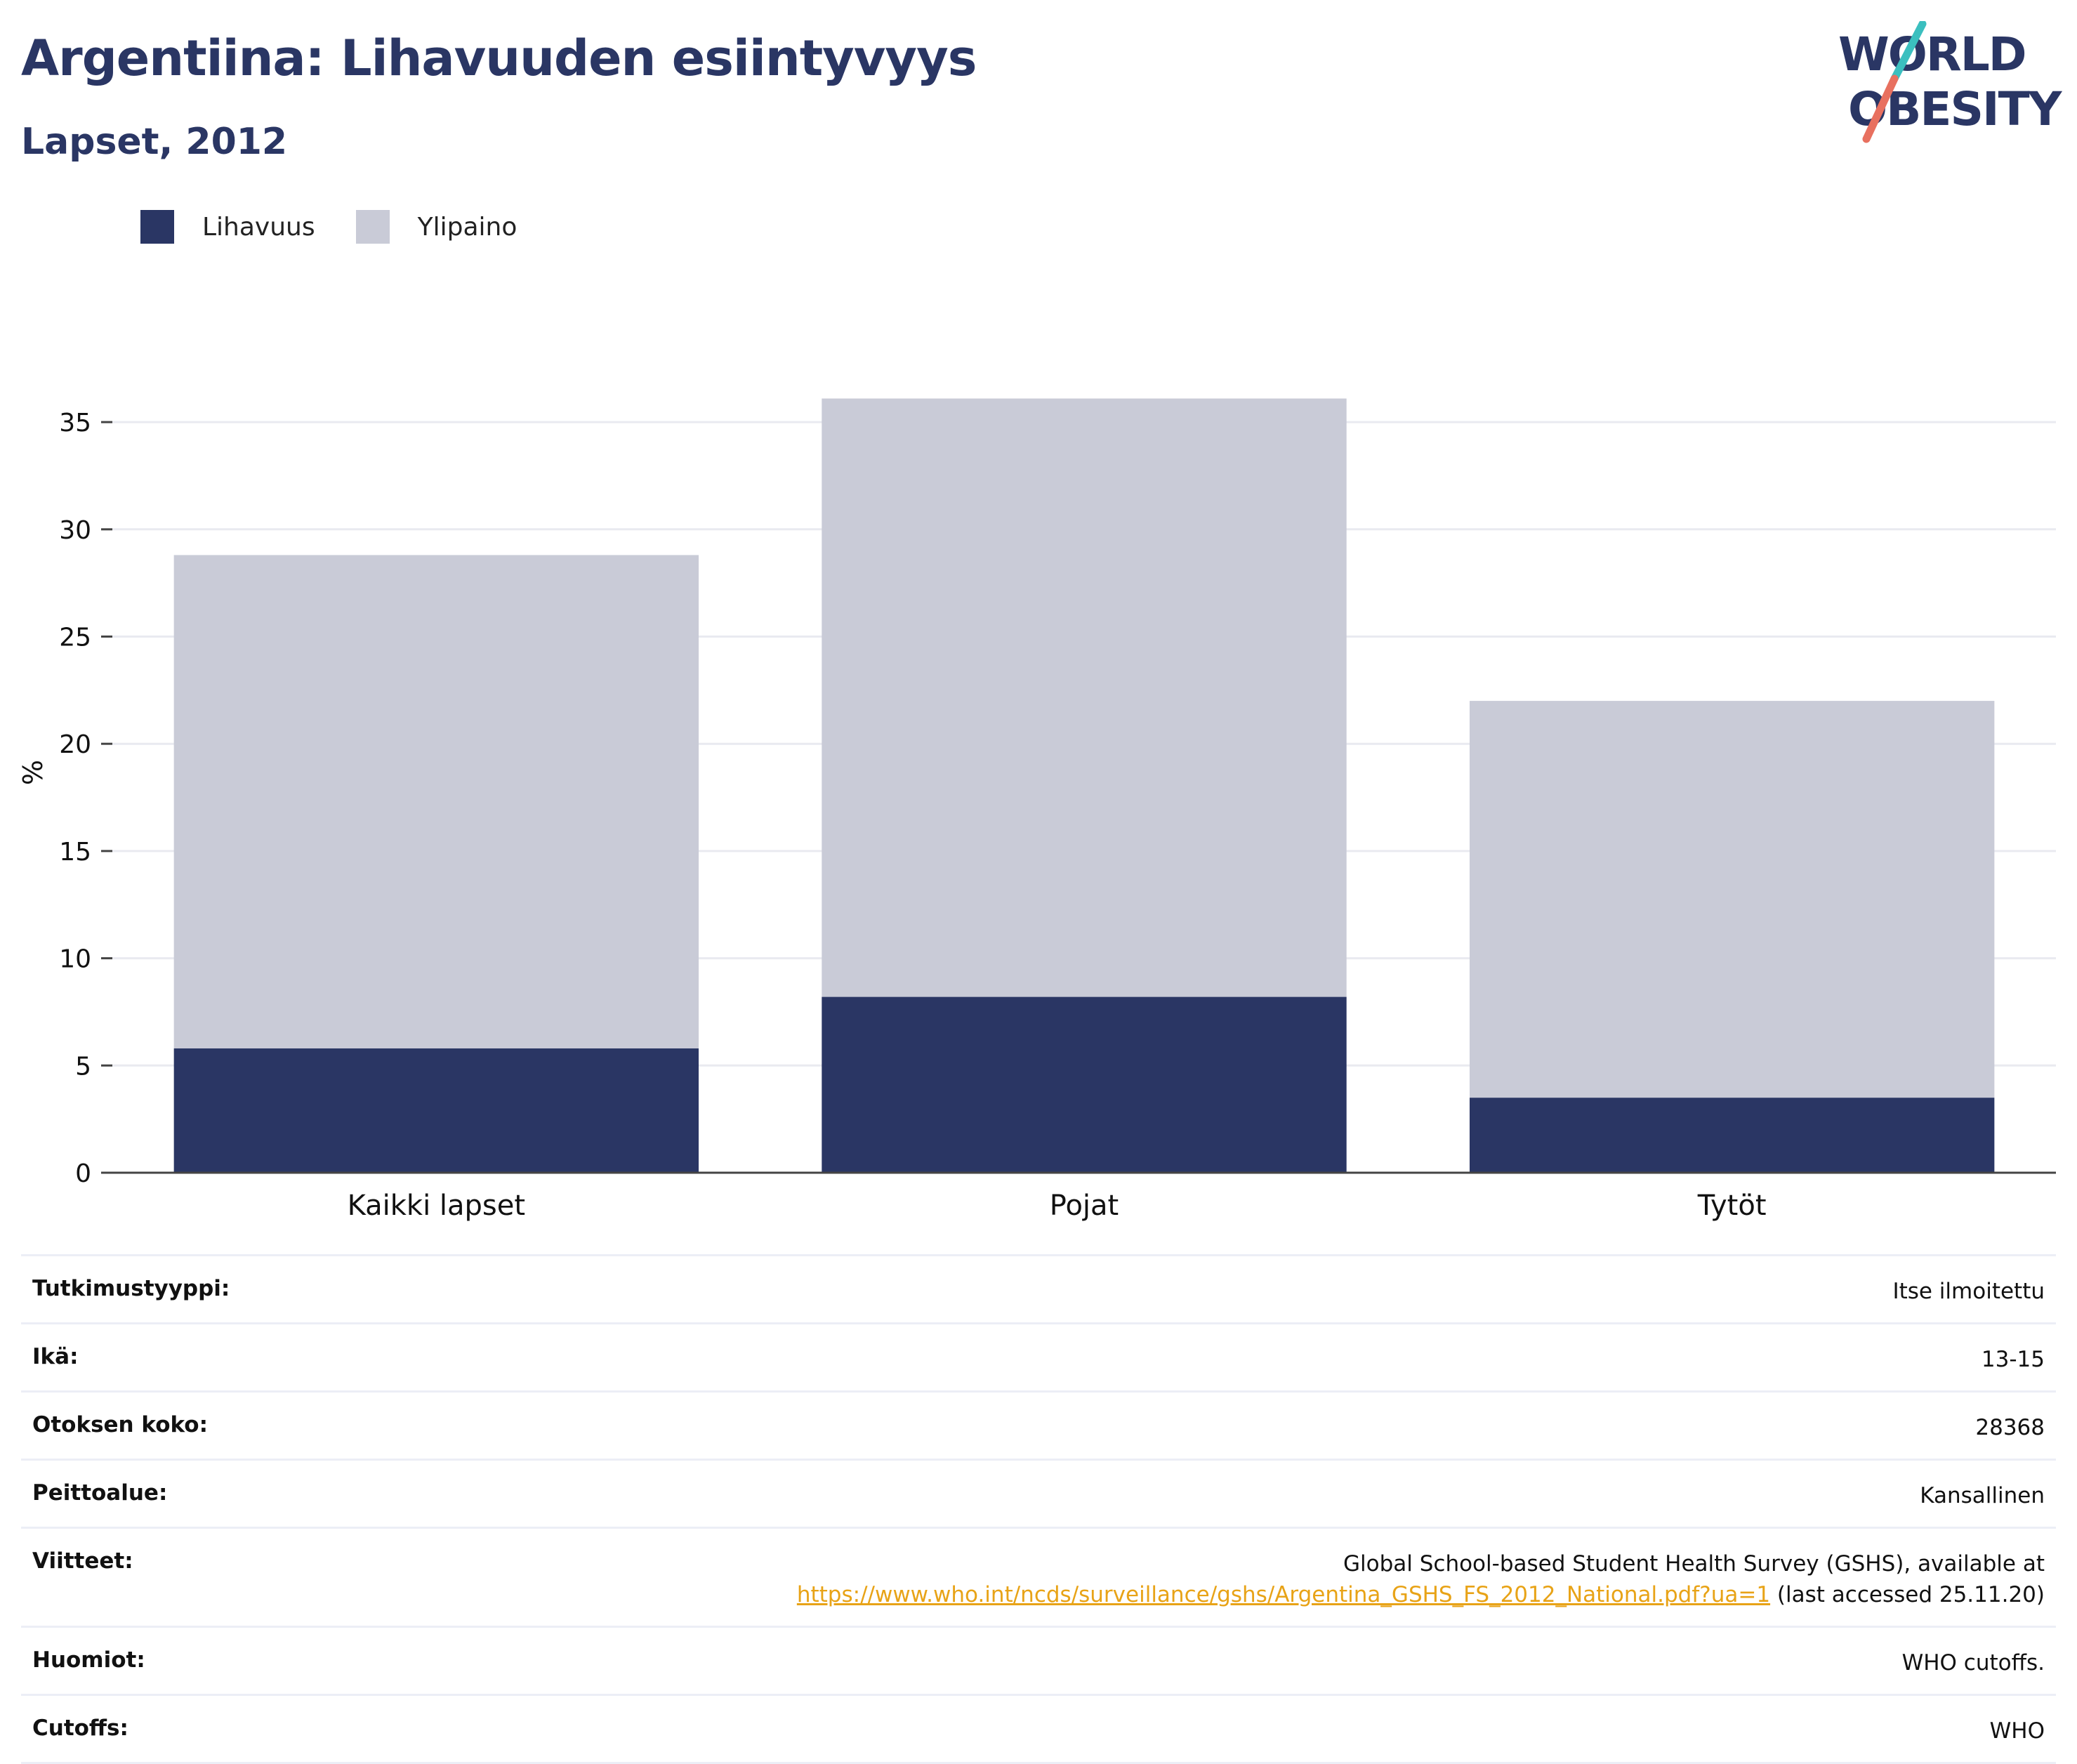  Describe the element at coordinates (2017, 1731) in the screenshot. I see `info-value: WHO` at that location.